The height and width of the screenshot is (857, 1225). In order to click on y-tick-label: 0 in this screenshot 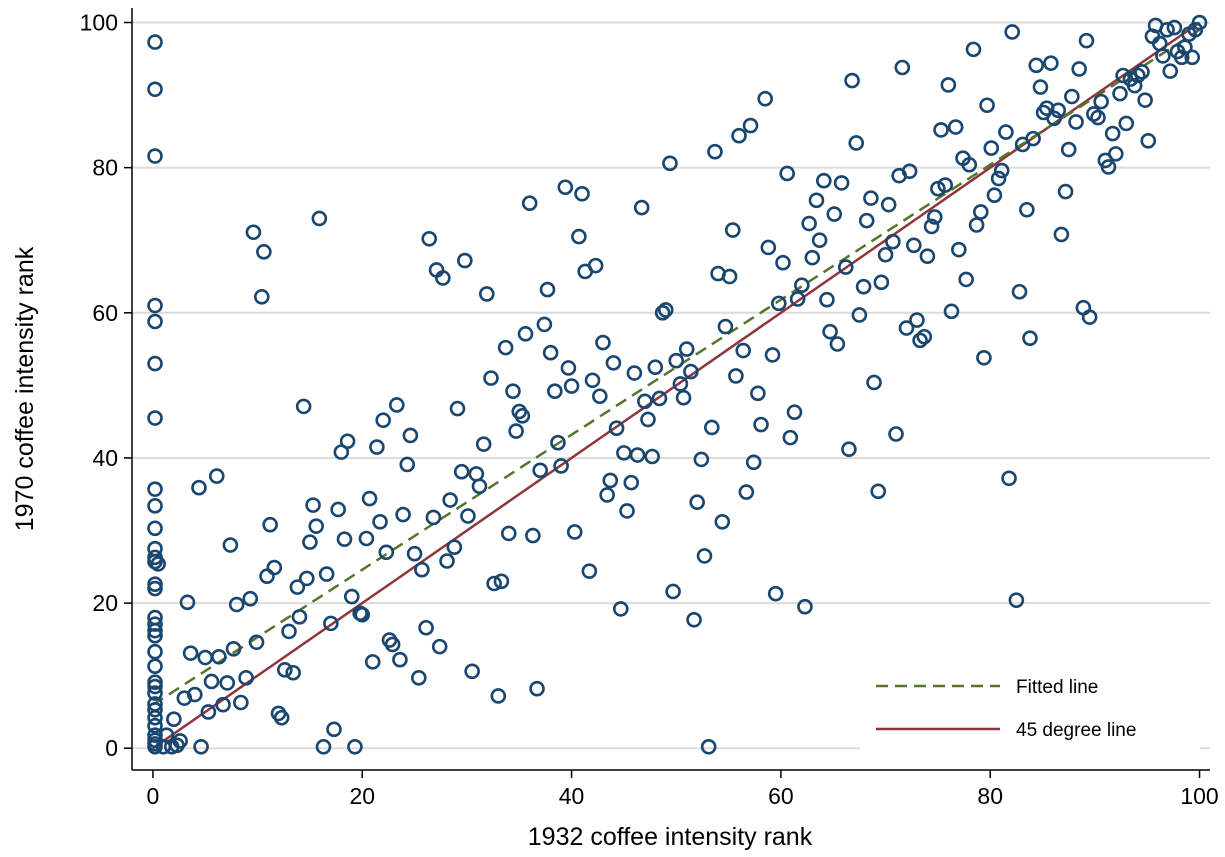, I will do `click(111, 748)`.